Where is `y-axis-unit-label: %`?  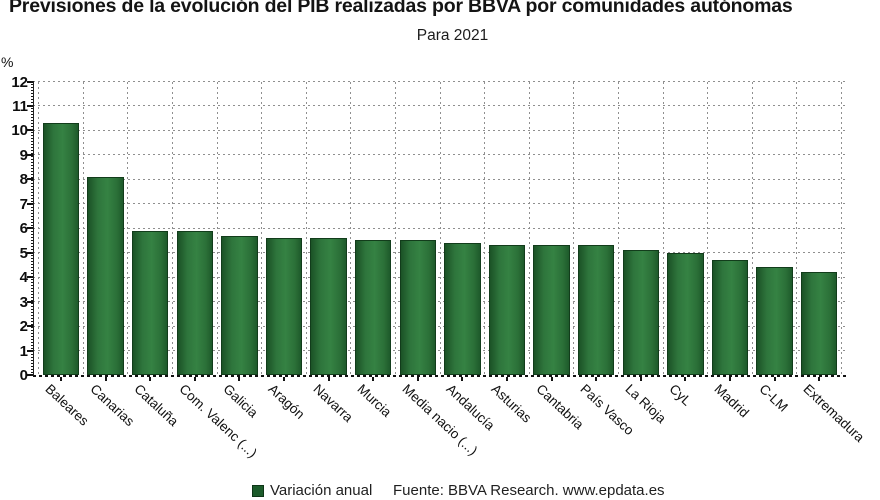 y-axis-unit-label: % is located at coordinates (7, 62).